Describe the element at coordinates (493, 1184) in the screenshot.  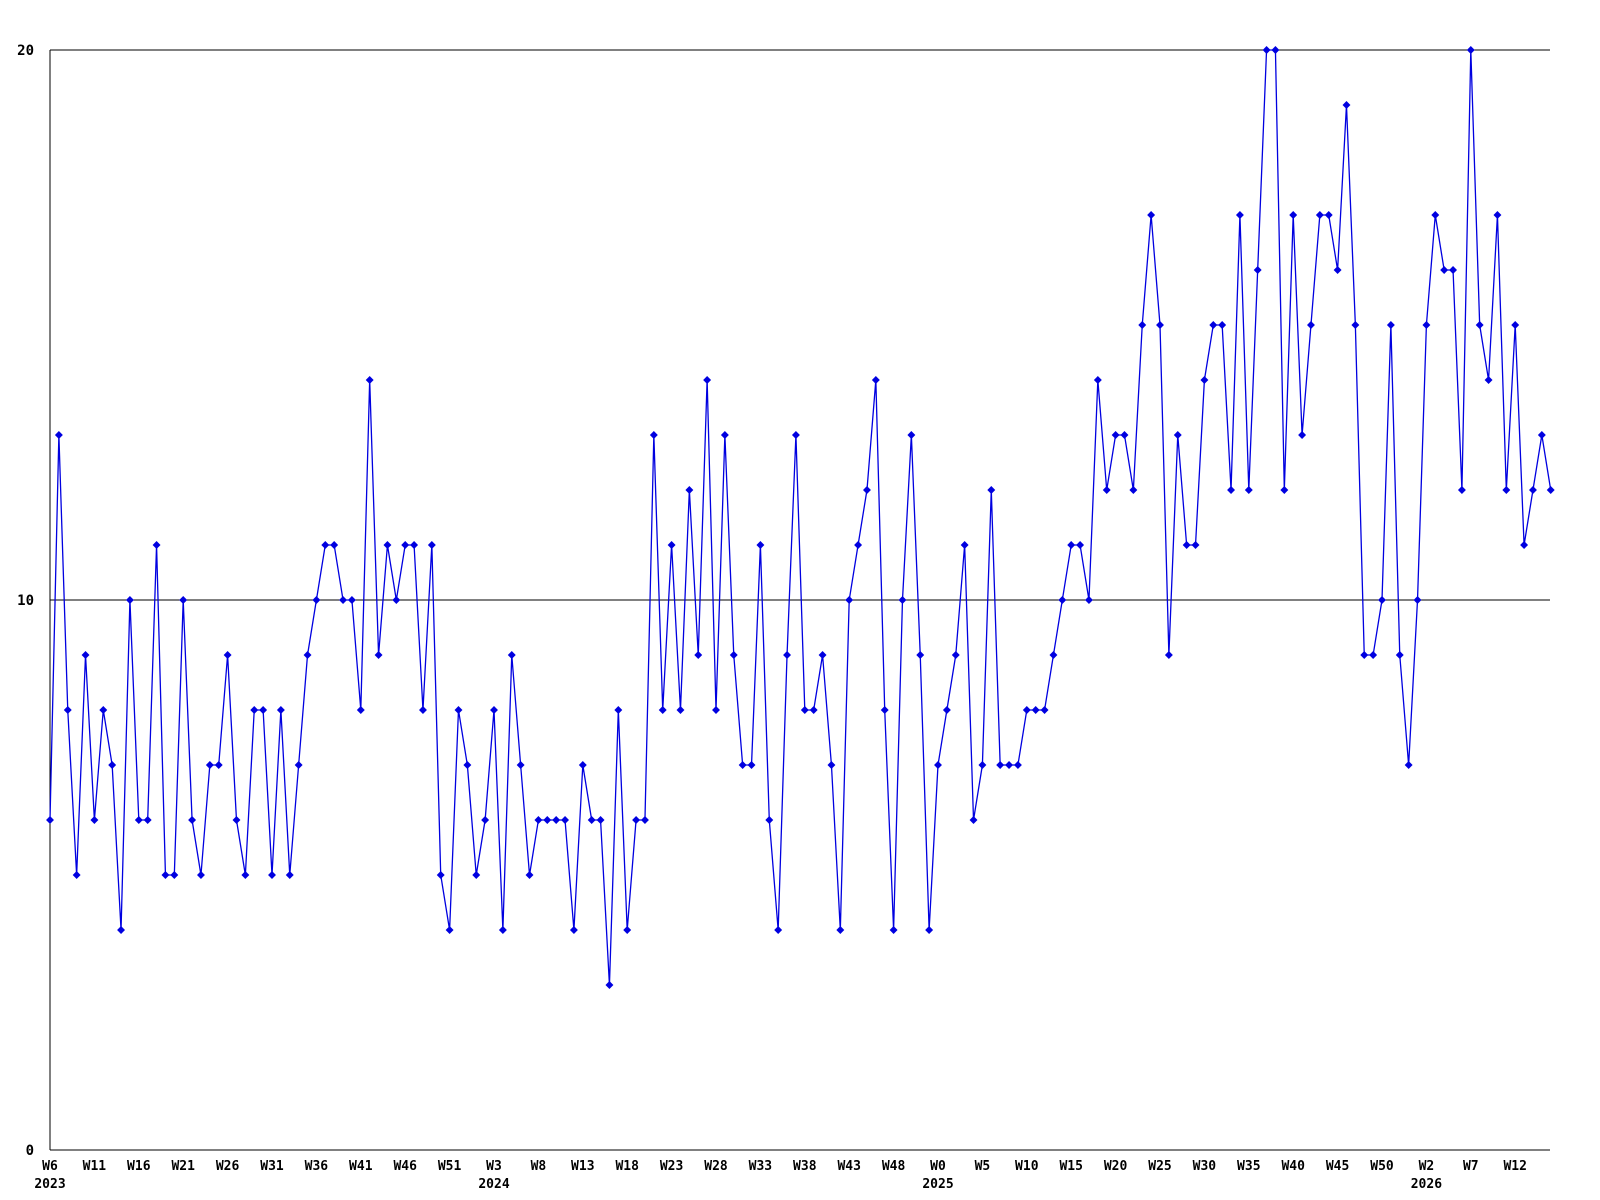
I see `x-year-label: 2024` at that location.